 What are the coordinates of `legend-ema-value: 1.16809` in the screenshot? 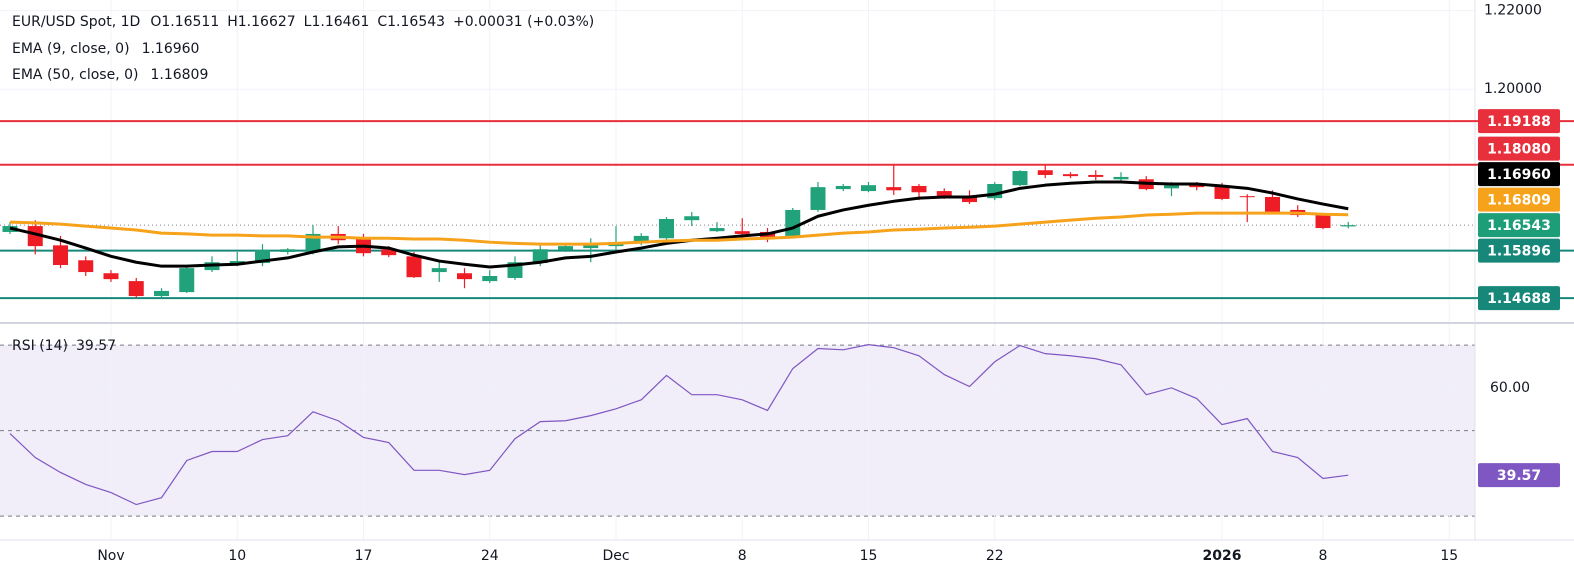 It's located at (179, 75).